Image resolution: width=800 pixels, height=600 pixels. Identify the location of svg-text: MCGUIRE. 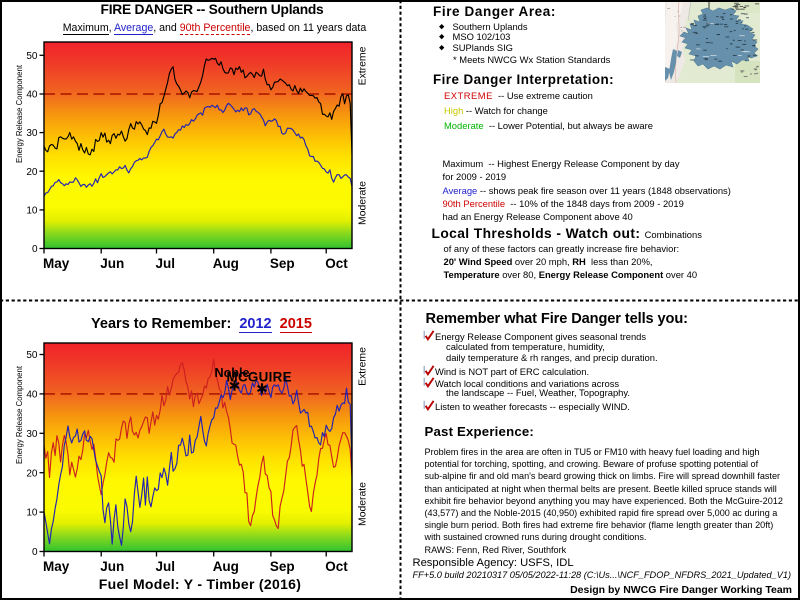
(259, 376).